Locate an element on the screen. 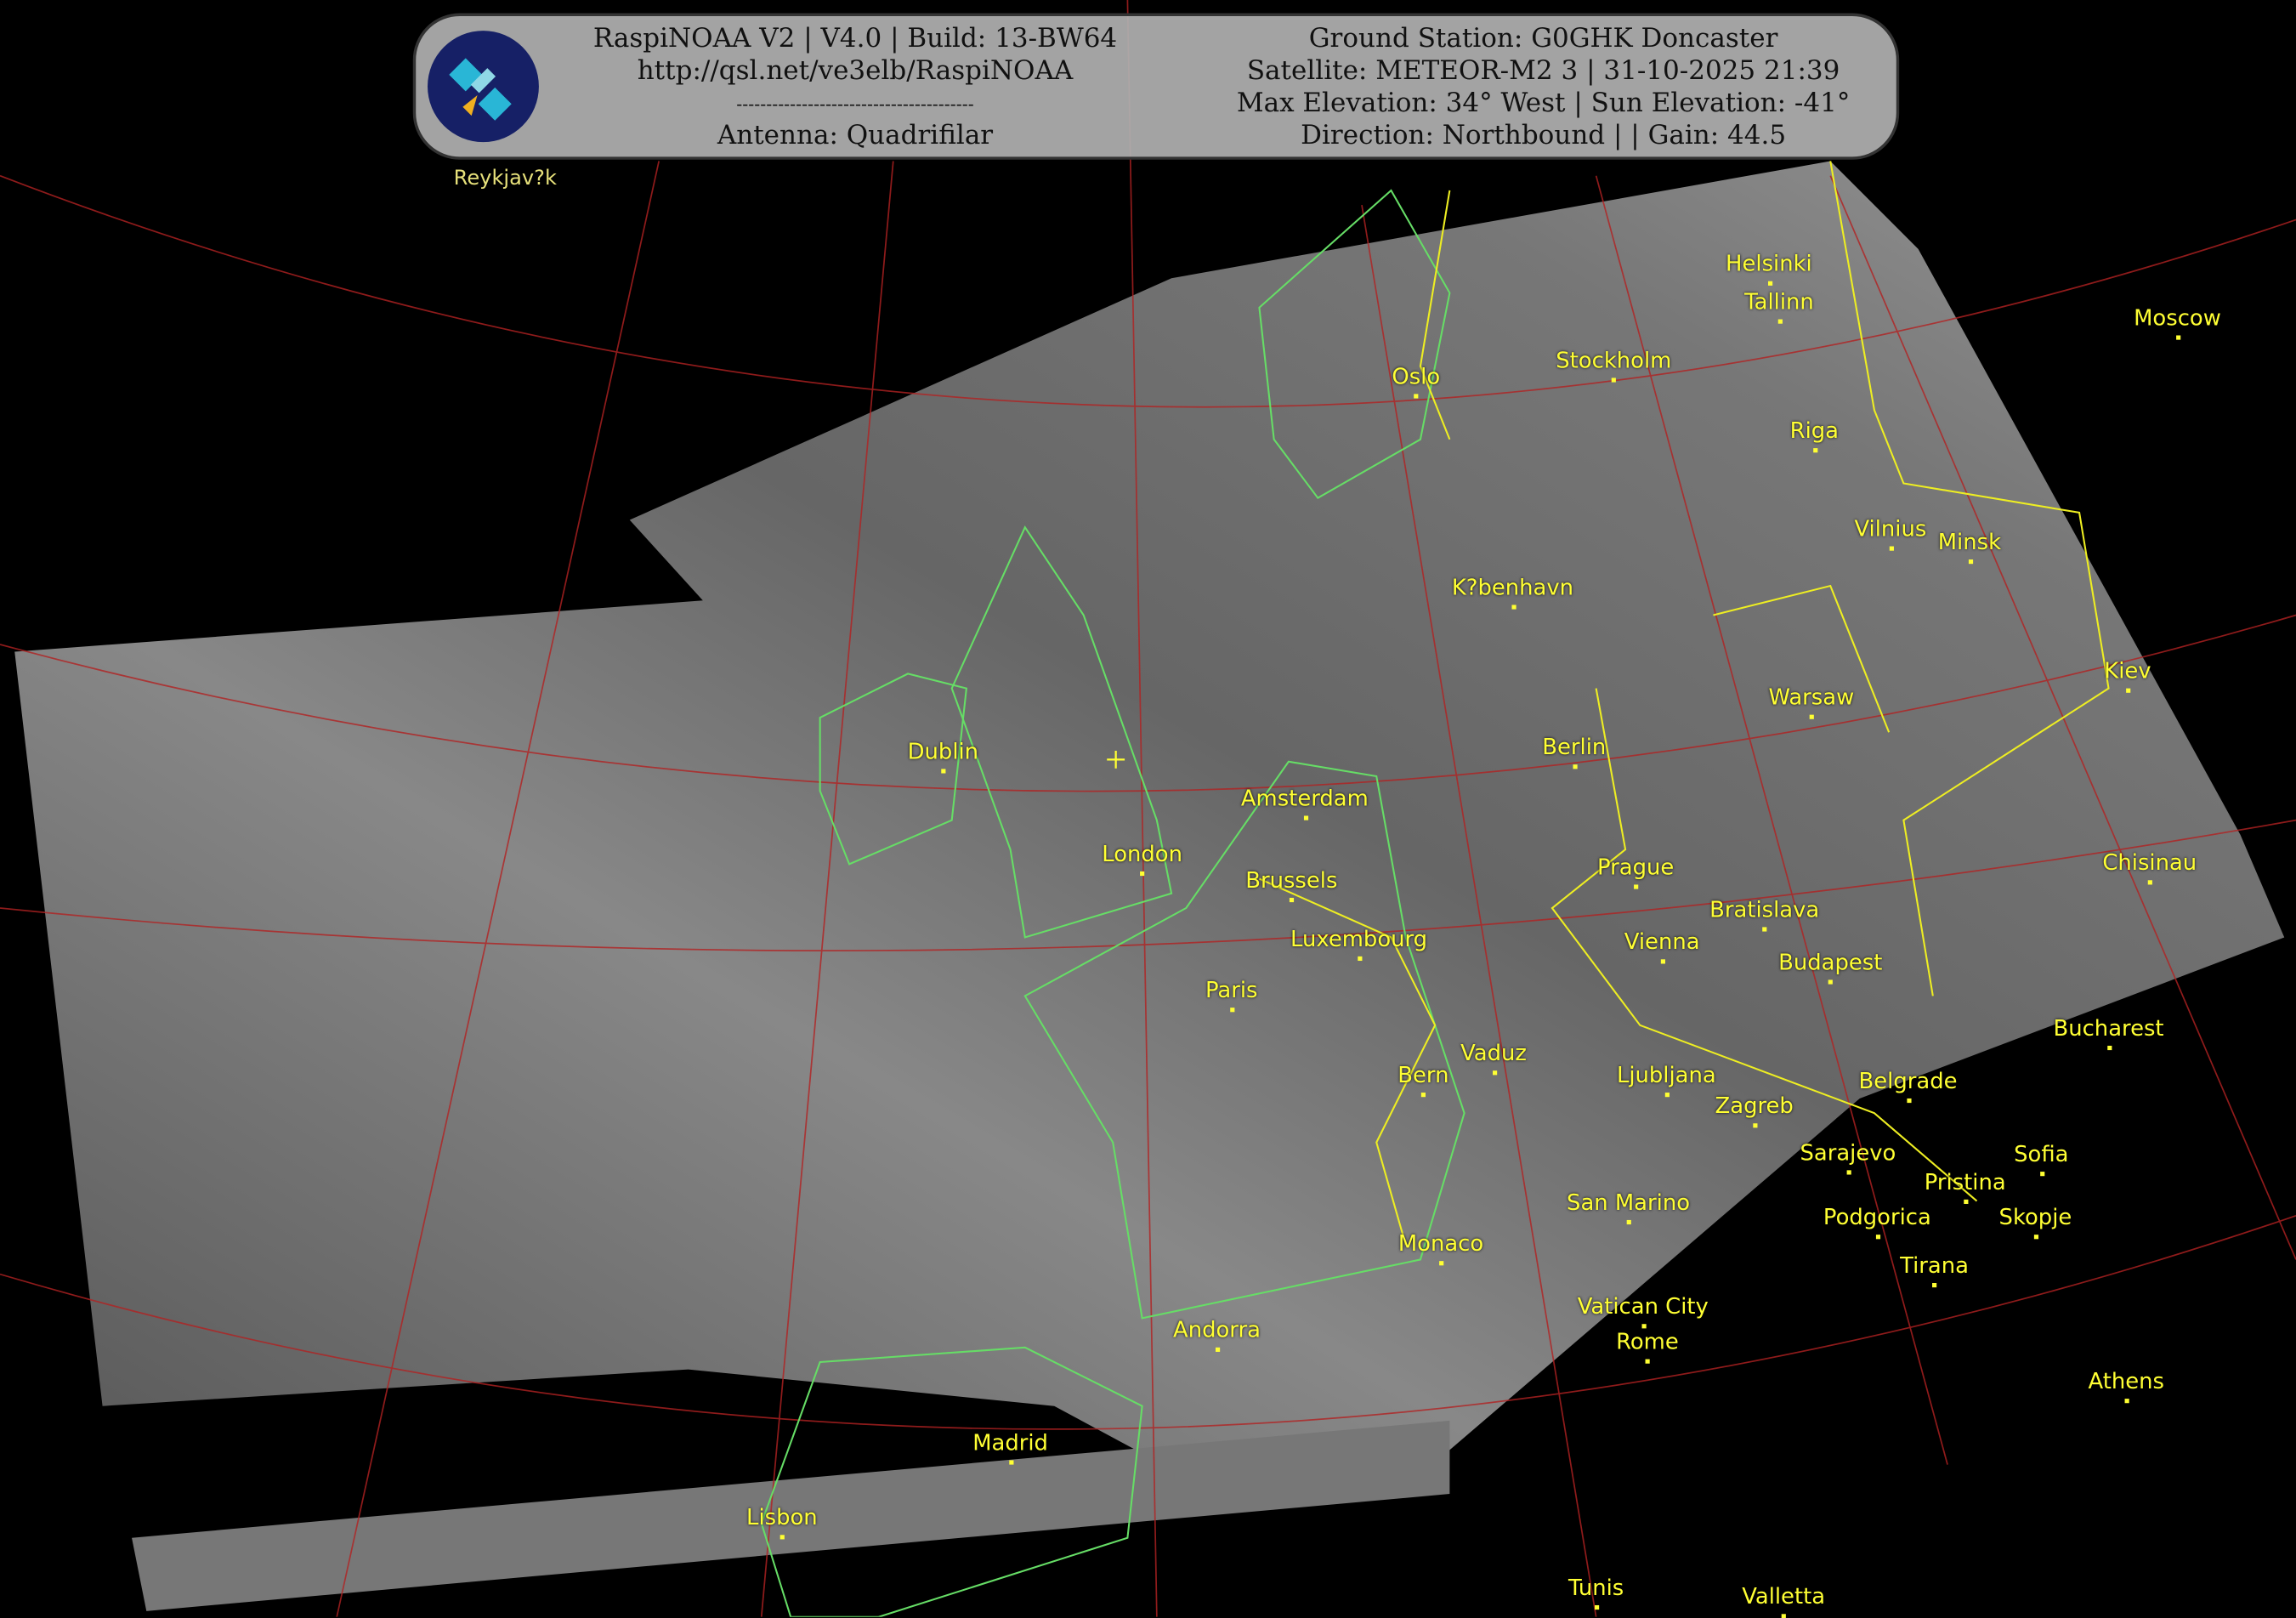 The height and width of the screenshot is (1618, 2296). city-name: Podgorica is located at coordinates (1877, 1217).